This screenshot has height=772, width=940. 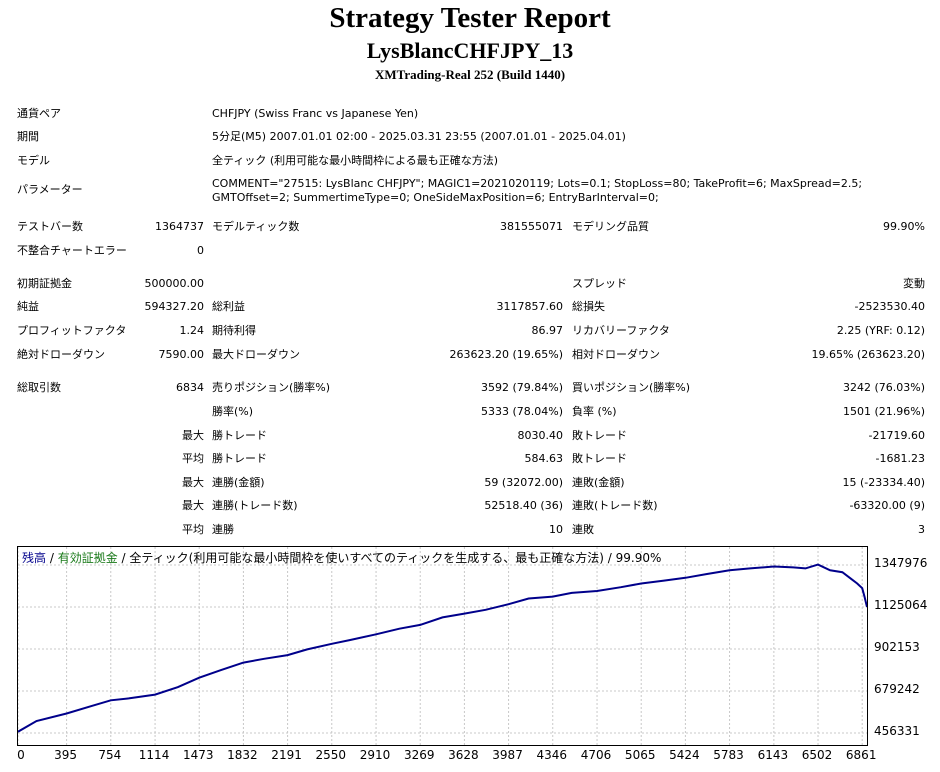 What do you see at coordinates (507, 755) in the screenshot?
I see `x-tick-label: 3987` at bounding box center [507, 755].